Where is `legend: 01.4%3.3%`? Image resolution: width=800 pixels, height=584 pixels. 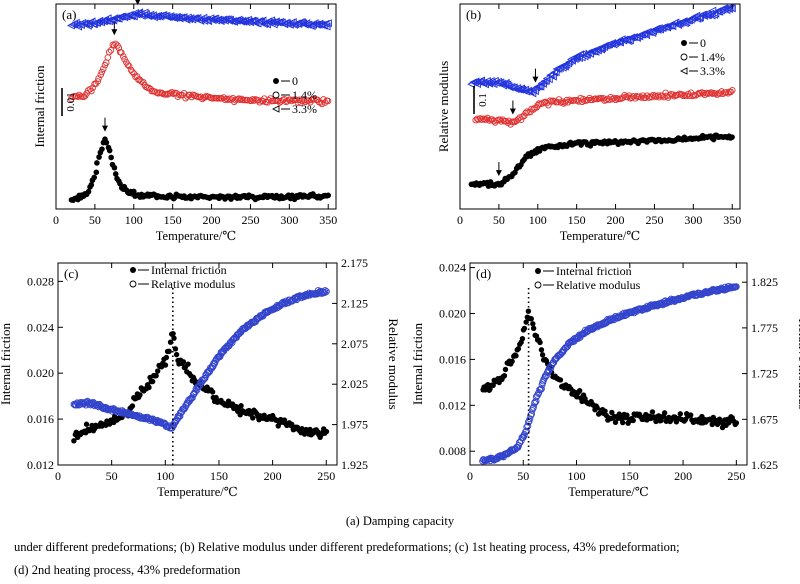
legend: 01.4%3.3% is located at coordinates (294, 95).